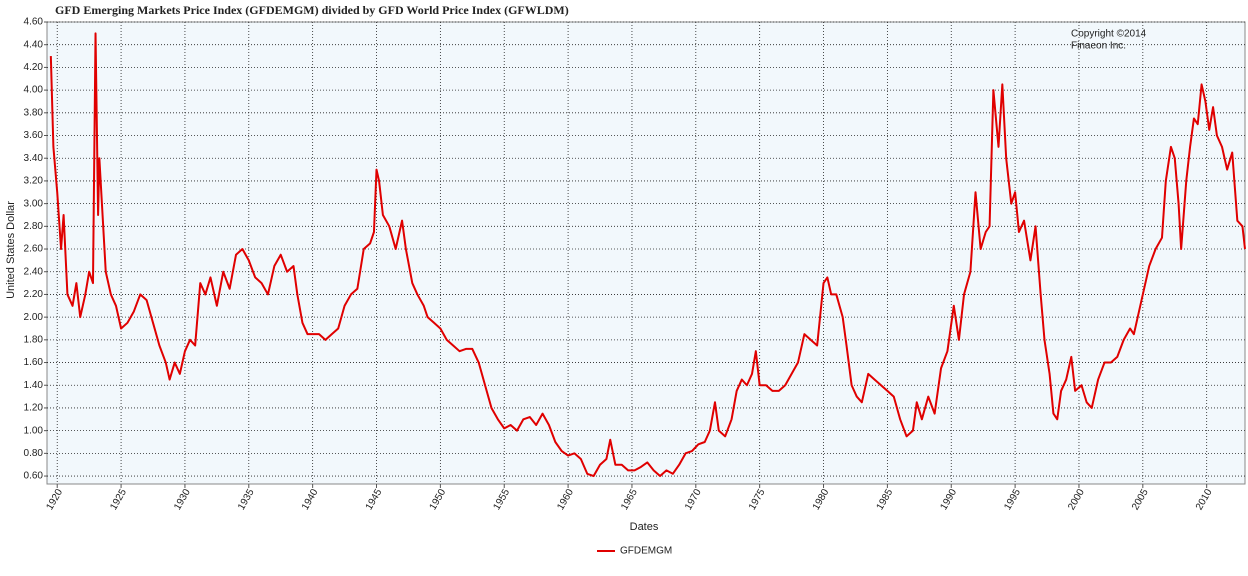 Image resolution: width=1248 pixels, height=576 pixels. Describe the element at coordinates (34, 158) in the screenshot. I see `y-tick-label: 3.40` at that location.